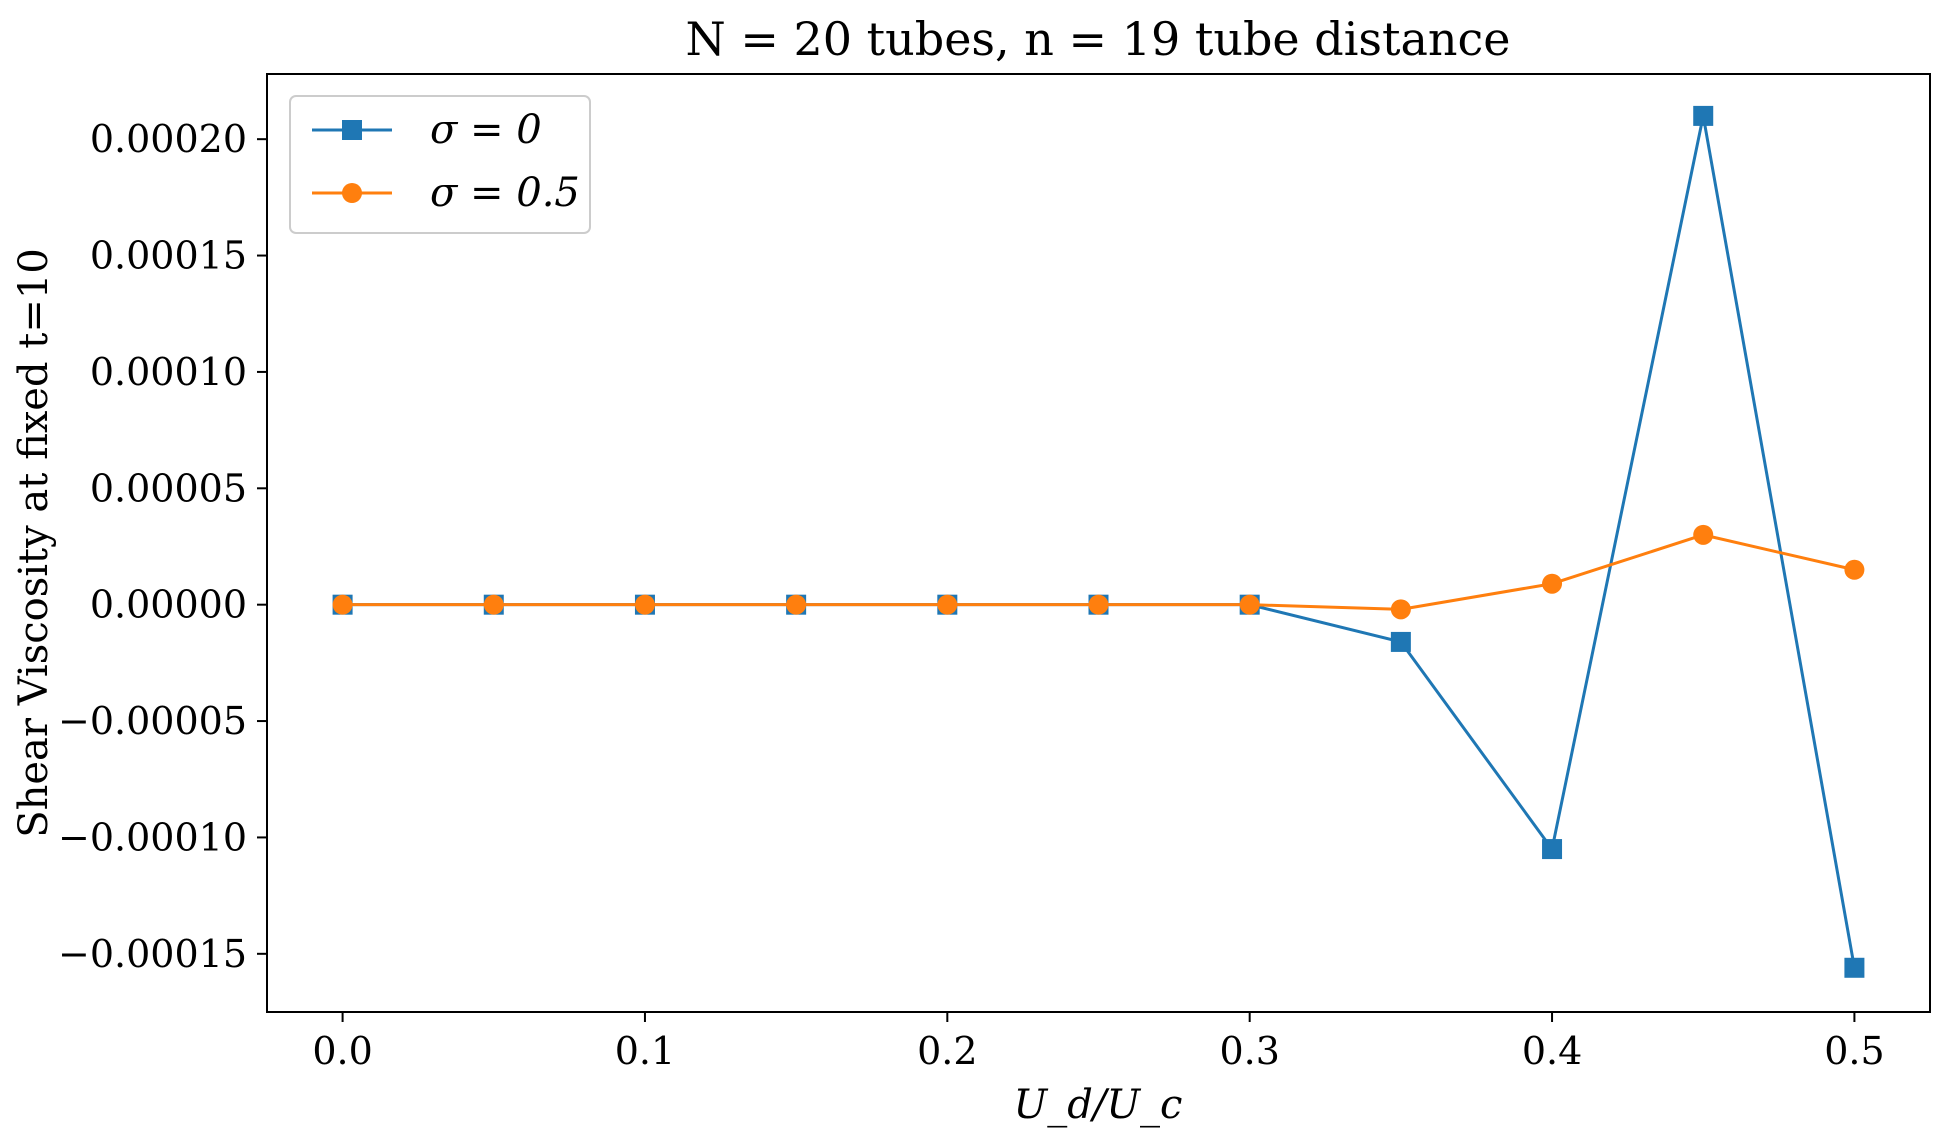  What do you see at coordinates (1552, 1051) in the screenshot?
I see `x-tick-label: 0.4` at bounding box center [1552, 1051].